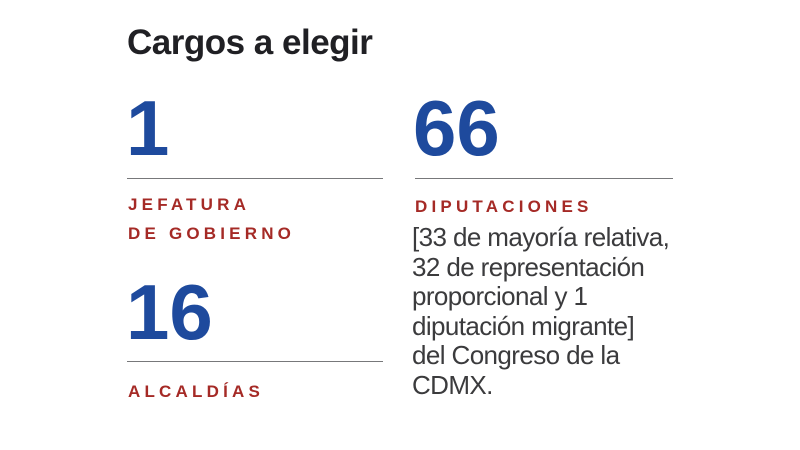 This screenshot has width=800, height=450. I want to click on stat-value-jefatura: 1, so click(148, 128).